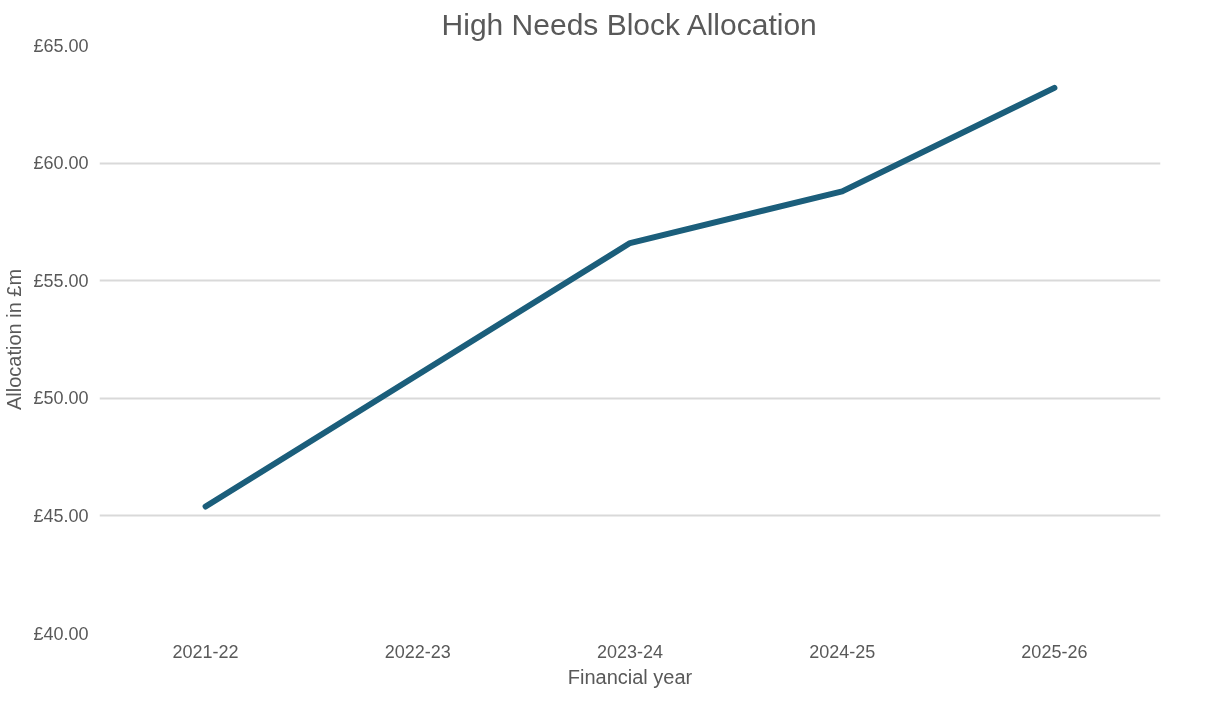 Image resolution: width=1224 pixels, height=704 pixels. What do you see at coordinates (61, 633) in the screenshot?
I see `y-tick-label: £40.00` at bounding box center [61, 633].